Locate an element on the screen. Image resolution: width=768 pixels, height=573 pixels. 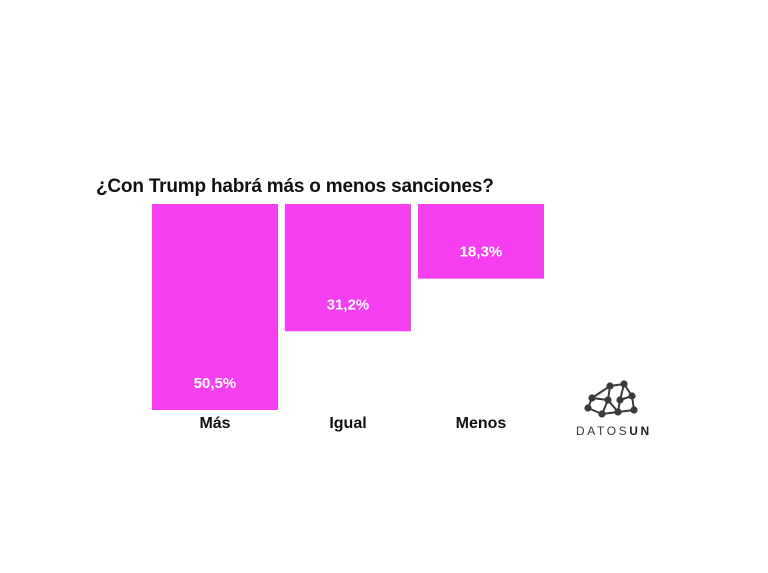
value-label-menos: 18,3% is located at coordinates (481, 252).